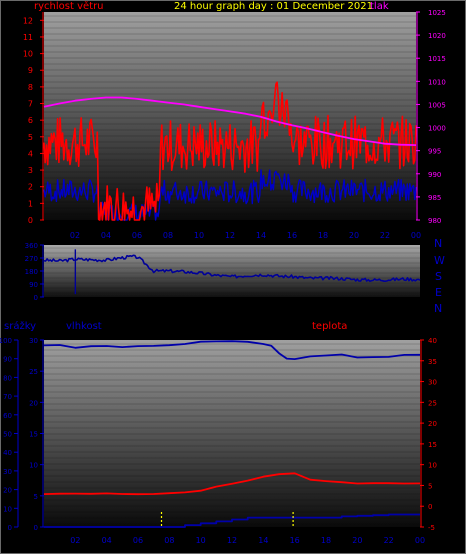  Describe the element at coordinates (7, 491) in the screenshot. I see `rain-tick-label: 20` at that location.